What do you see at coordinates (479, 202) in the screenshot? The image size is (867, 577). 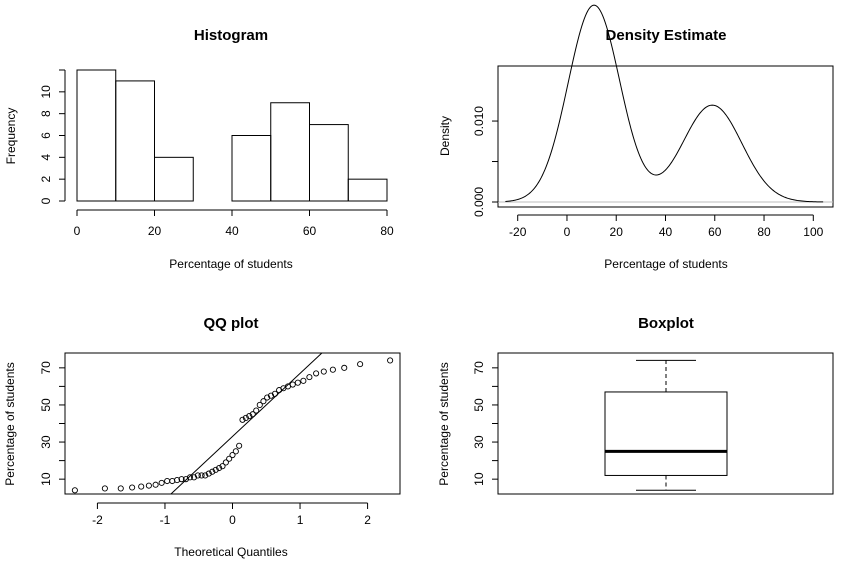 I see `density-y-tick-label: 0.000` at bounding box center [479, 202].